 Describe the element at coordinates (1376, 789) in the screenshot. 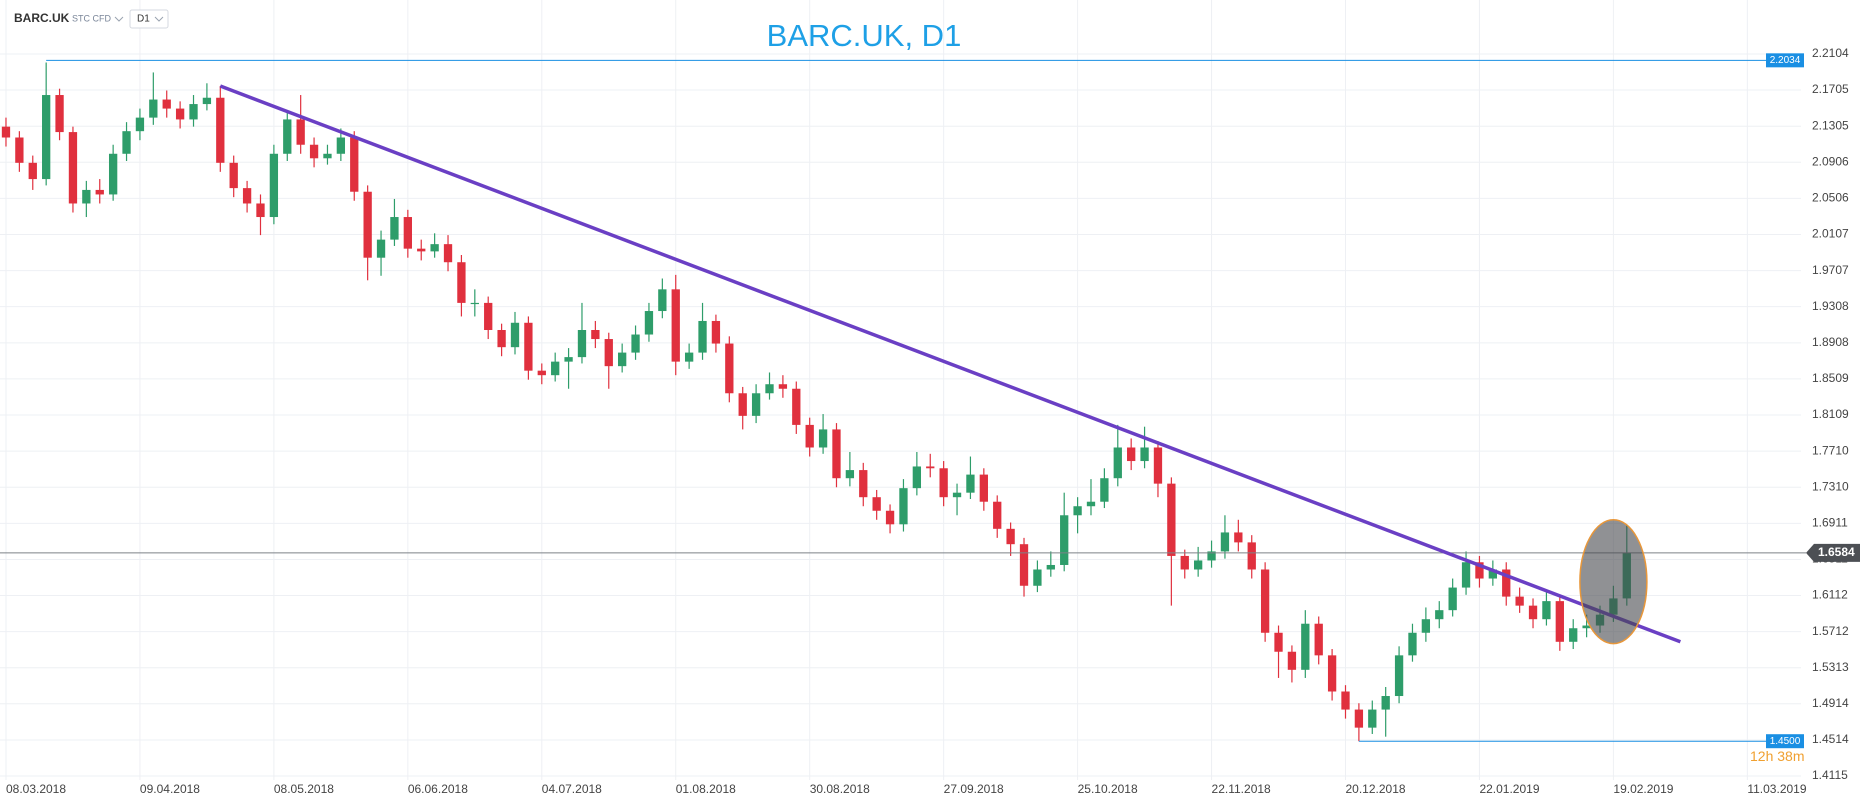

I see `x-tick-label: 20.12.2018` at that location.